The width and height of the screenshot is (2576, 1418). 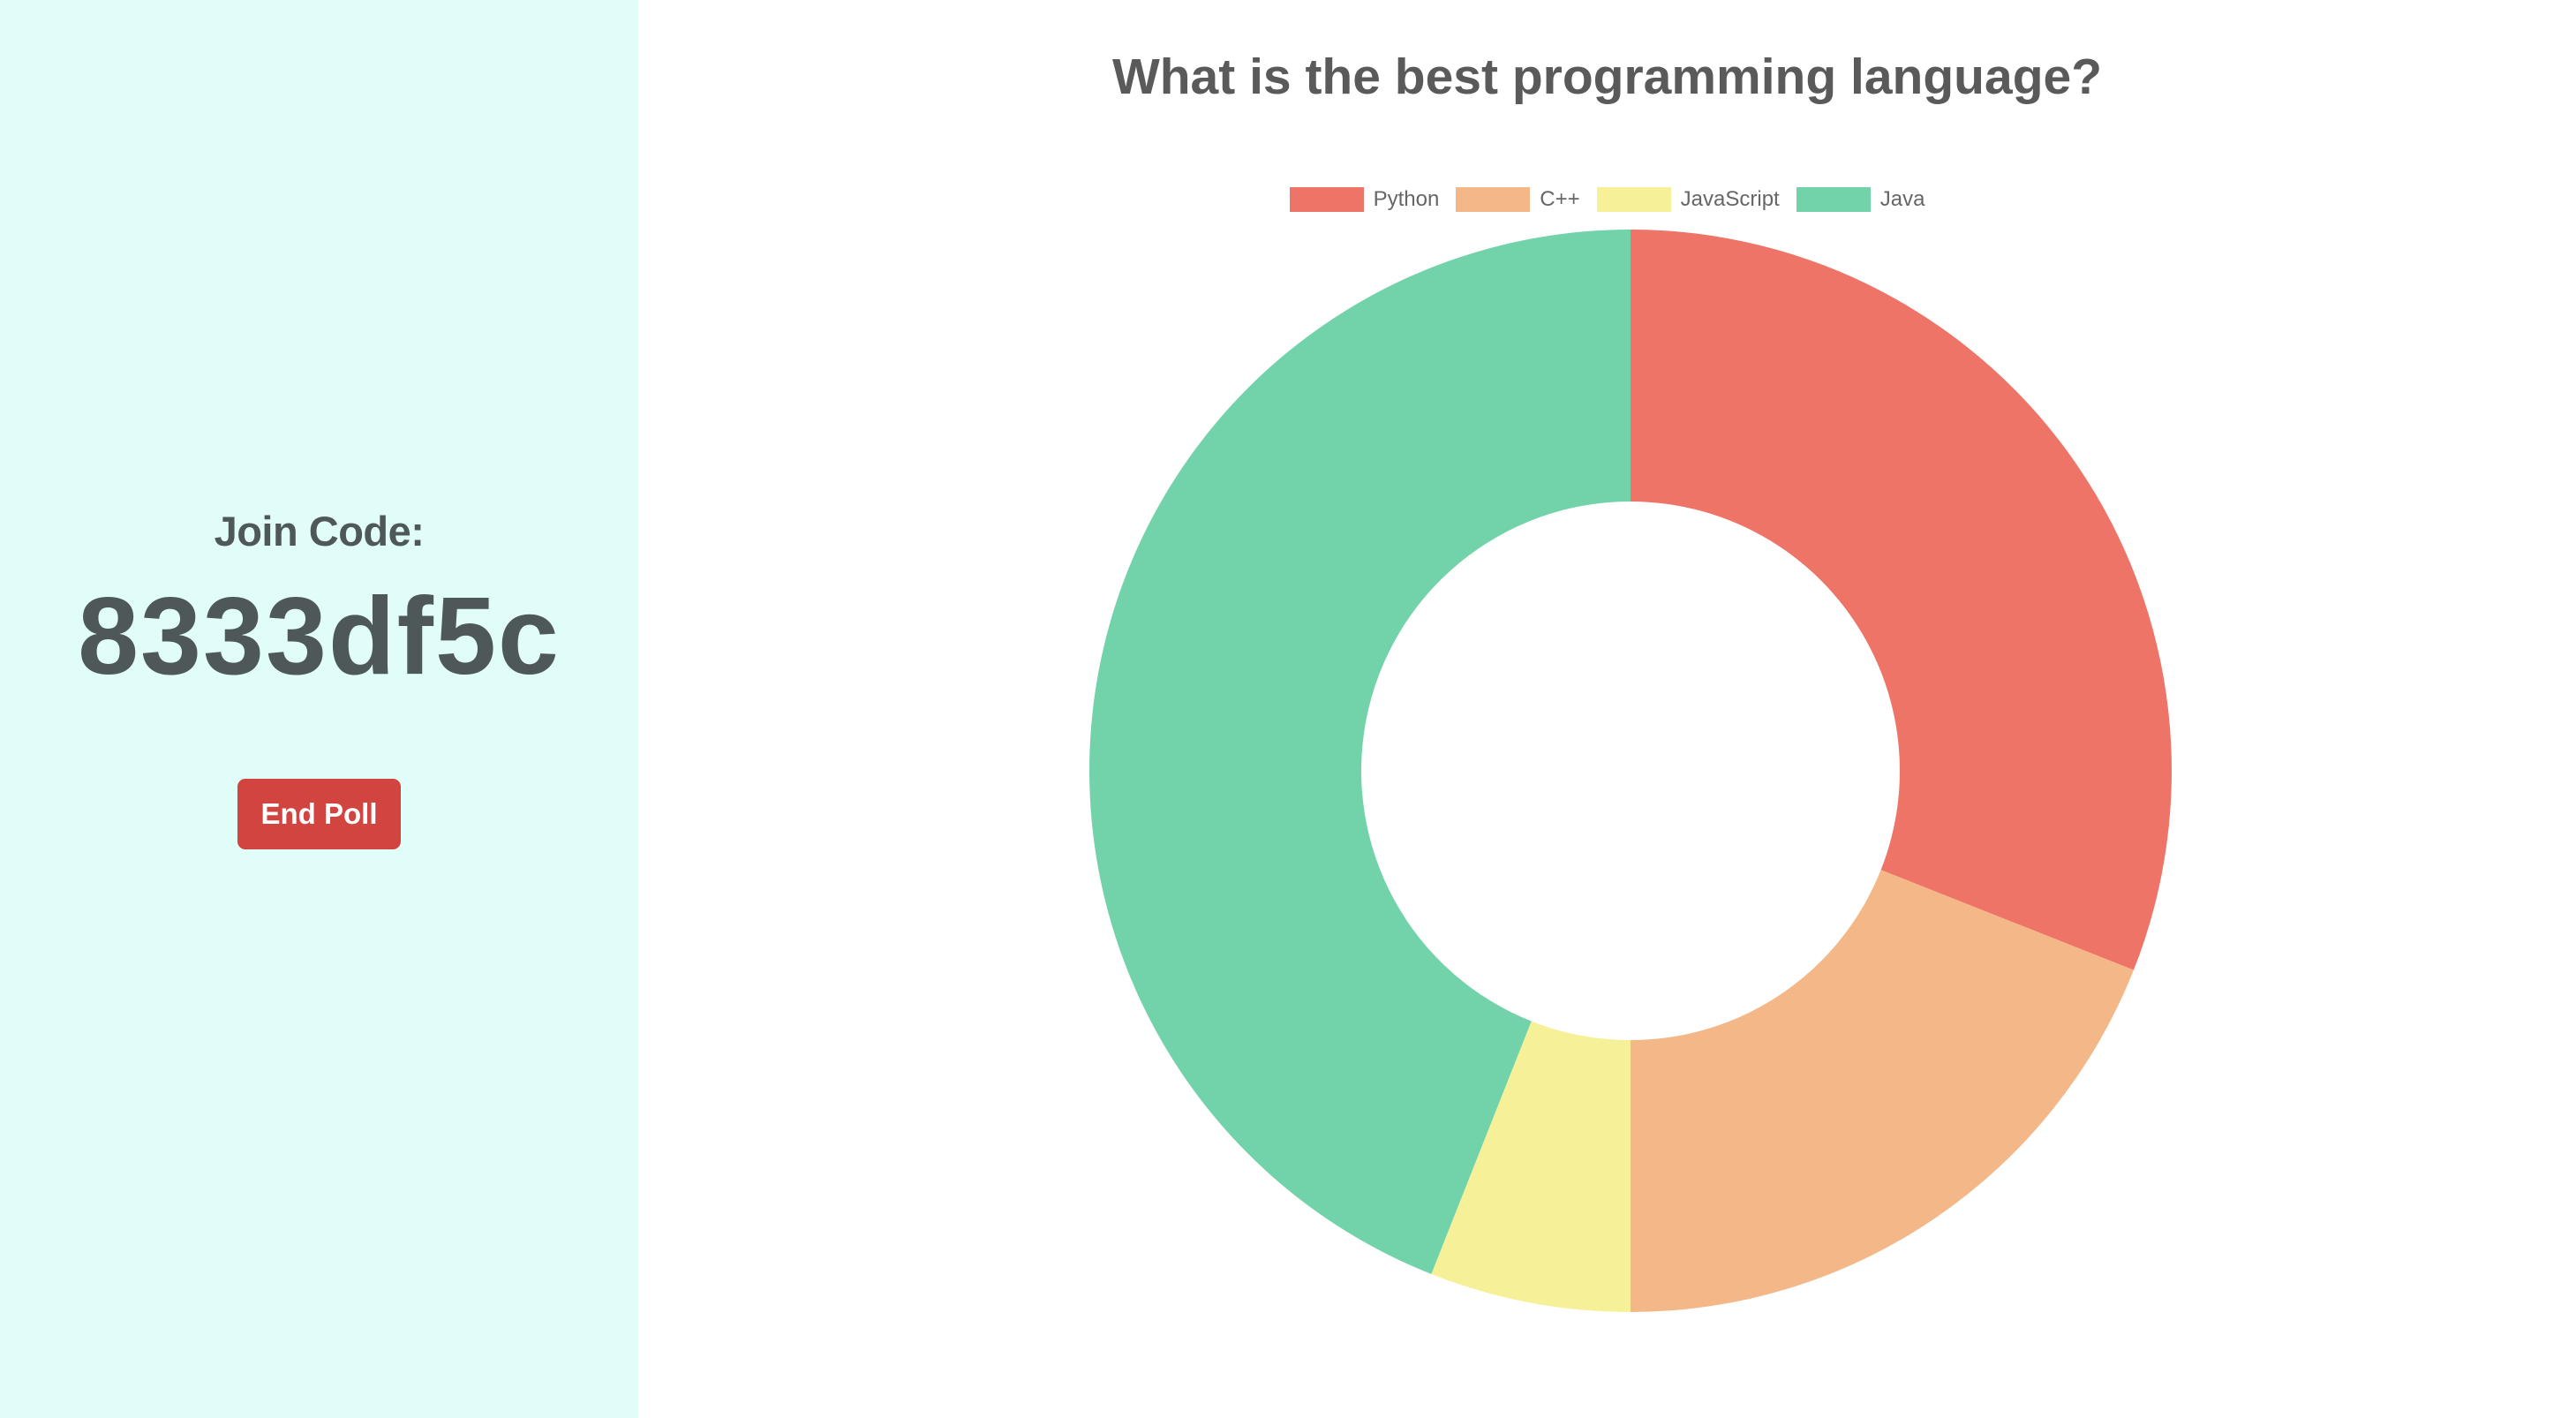 I want to click on legend-item-java: Java, so click(x=1861, y=199).